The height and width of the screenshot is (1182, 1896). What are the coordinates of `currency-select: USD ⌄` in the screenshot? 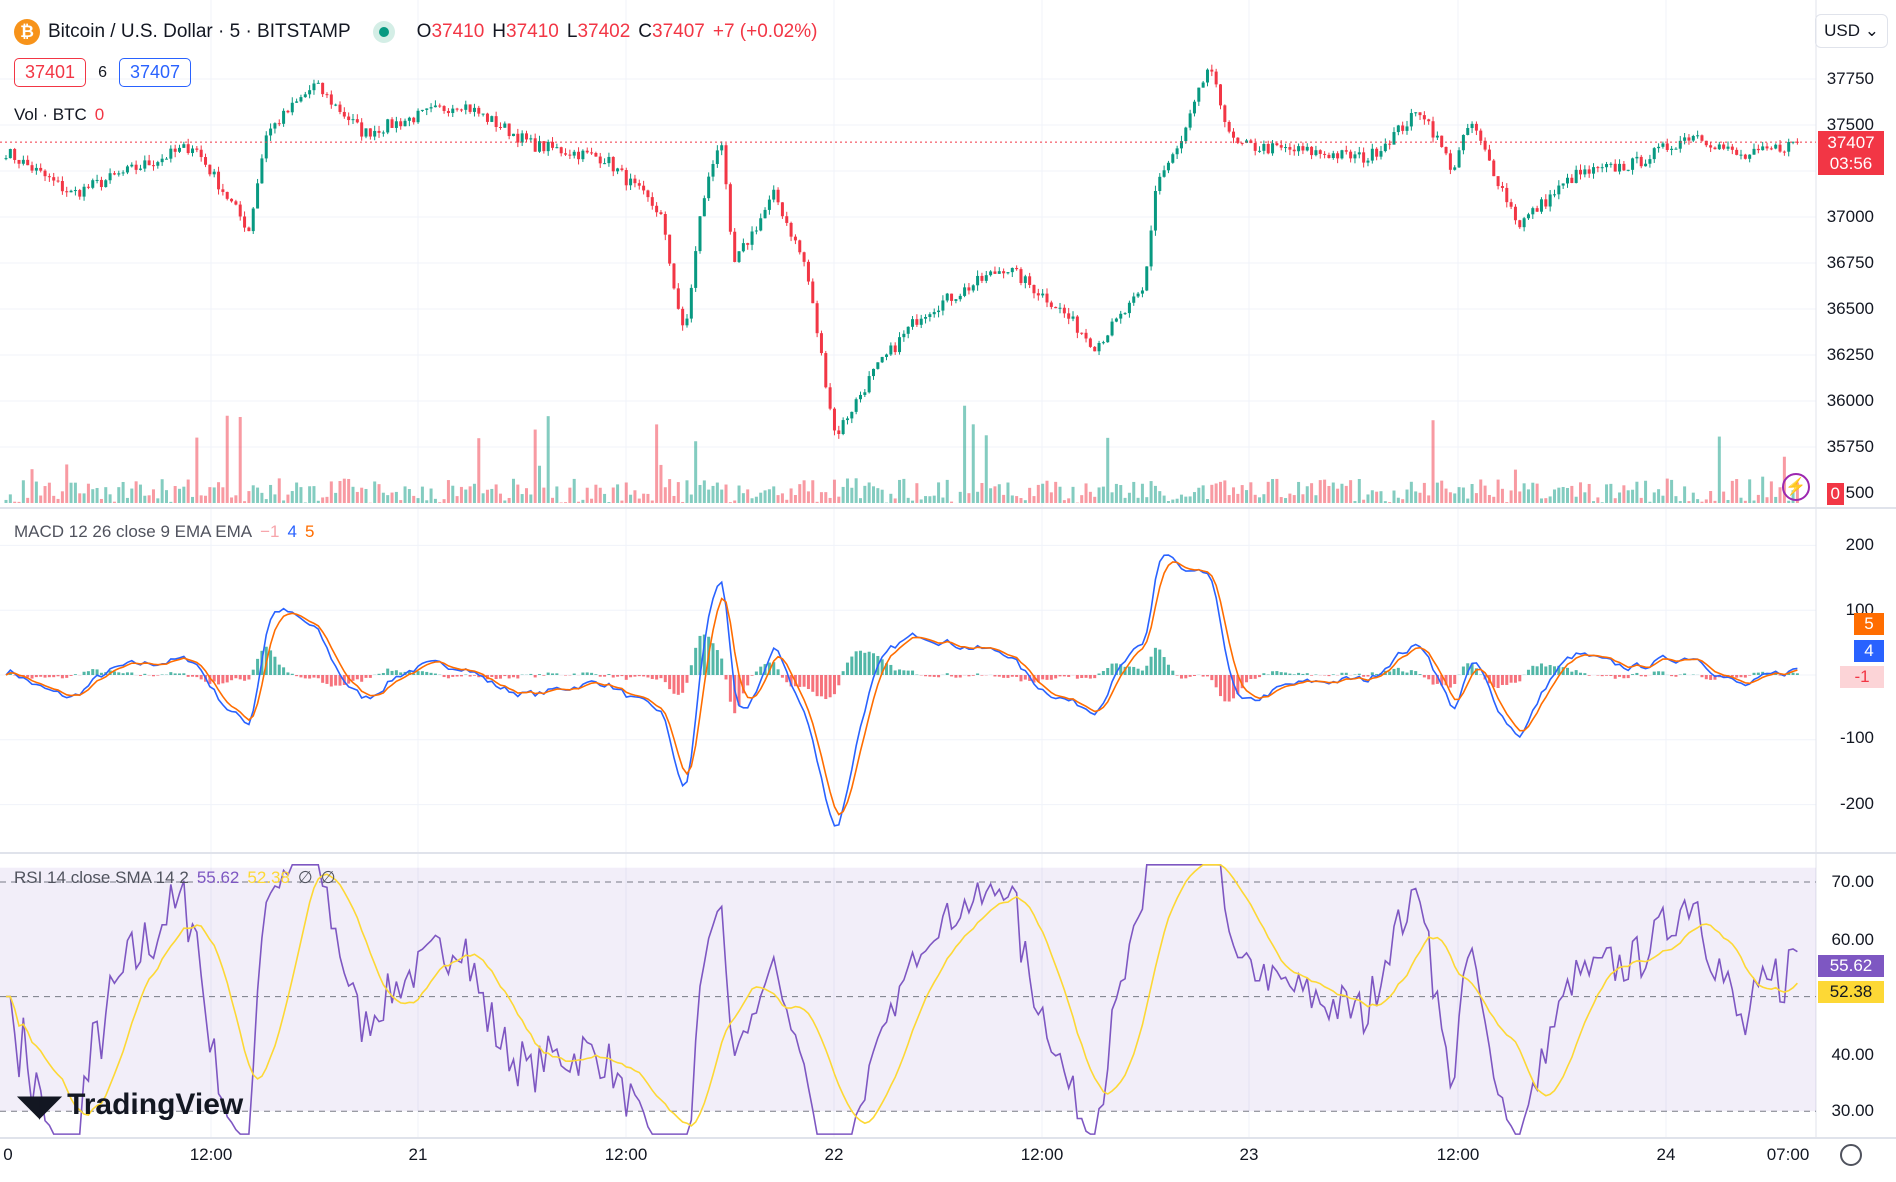 It's located at (1851, 31).